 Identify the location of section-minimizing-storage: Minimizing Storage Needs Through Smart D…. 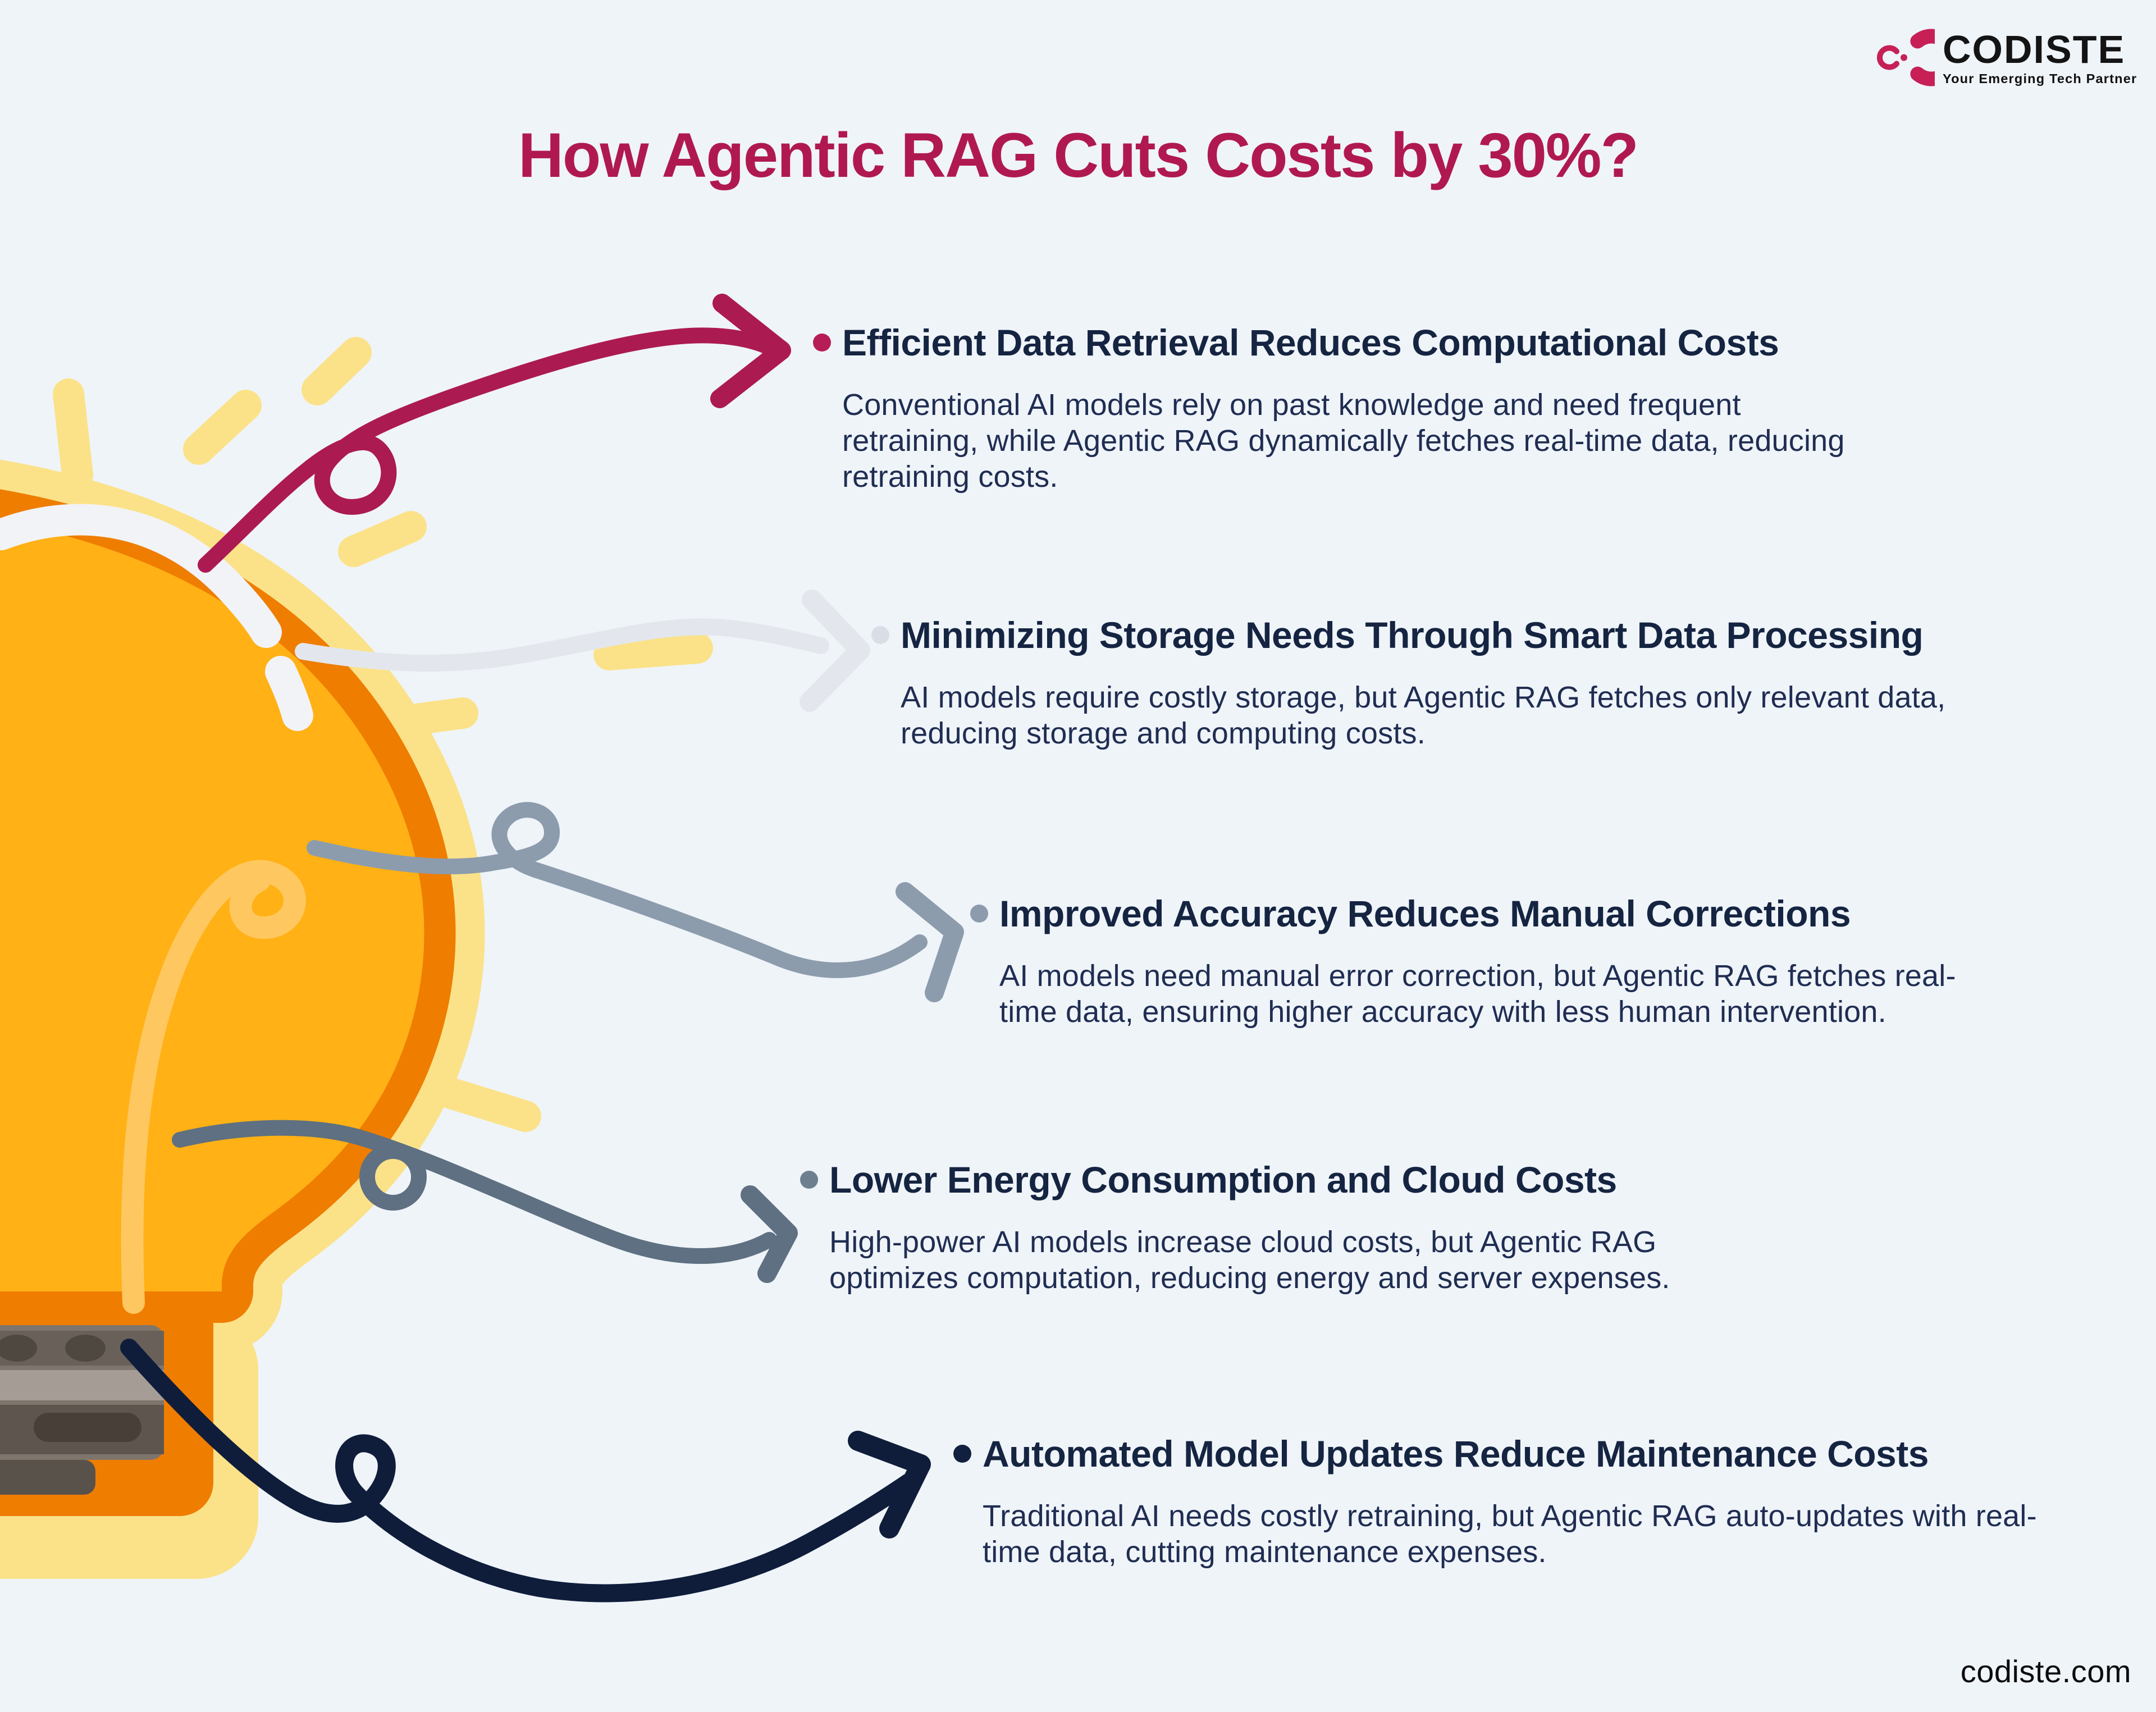
(1450, 683).